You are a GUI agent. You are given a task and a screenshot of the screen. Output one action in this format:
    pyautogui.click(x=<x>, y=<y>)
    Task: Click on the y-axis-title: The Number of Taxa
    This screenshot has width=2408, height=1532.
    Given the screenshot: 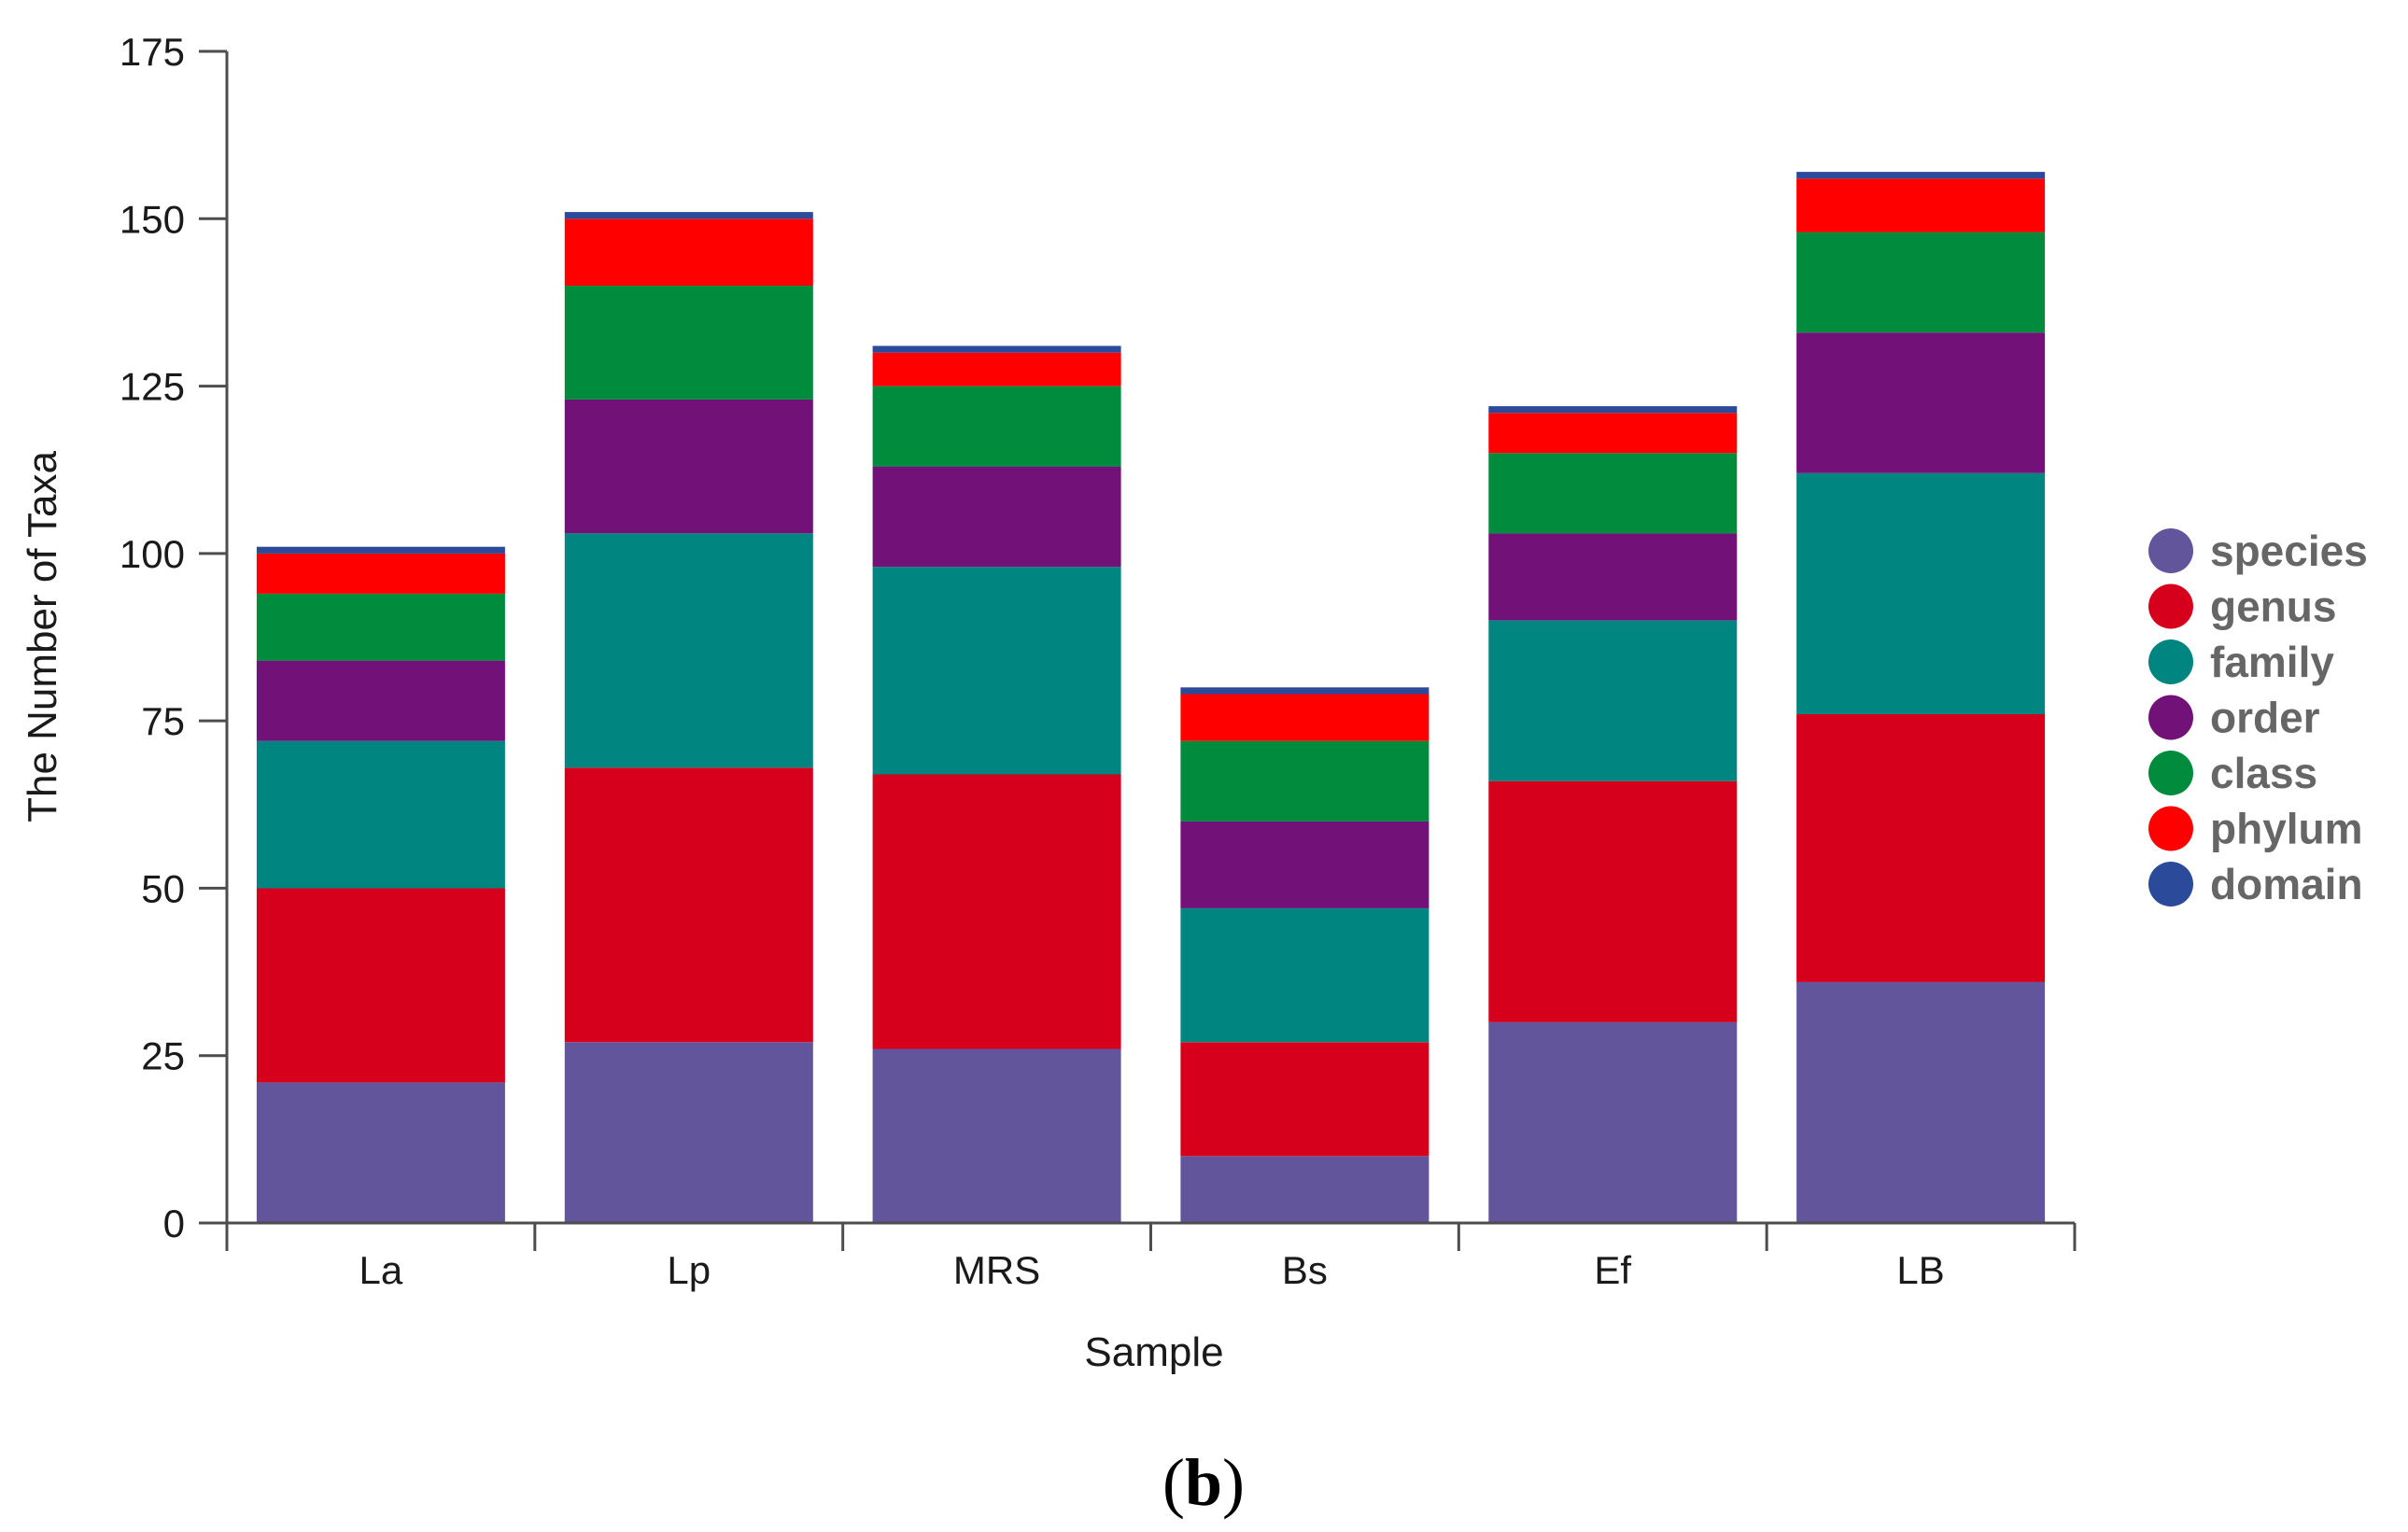 What is the action you would take?
    pyautogui.click(x=43, y=636)
    